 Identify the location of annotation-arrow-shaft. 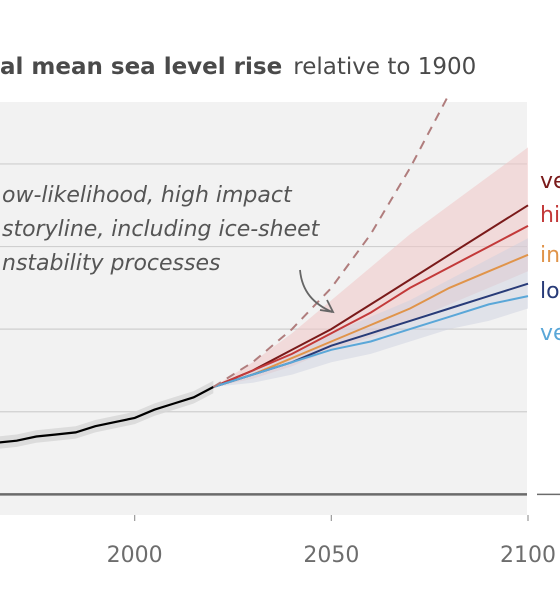
(316, 291).